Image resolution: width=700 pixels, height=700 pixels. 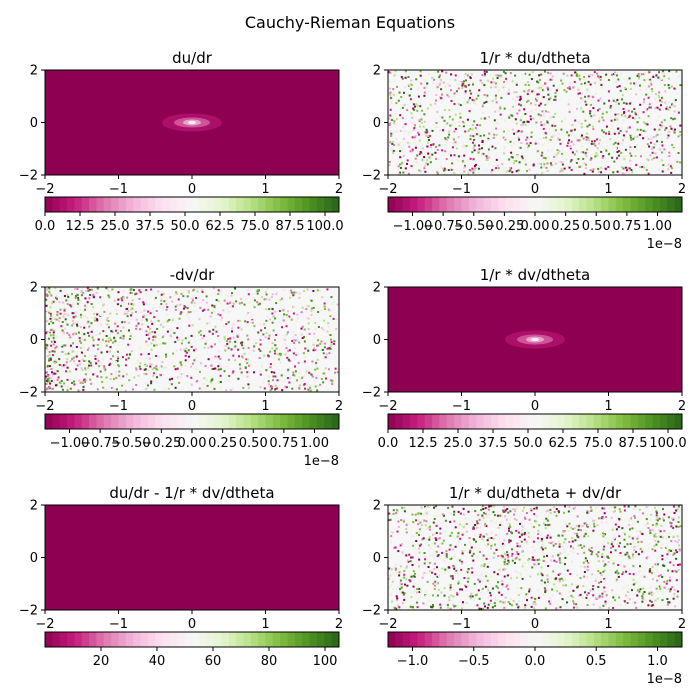 I want to click on colorbar-tick-label: 100, so click(x=325, y=661).